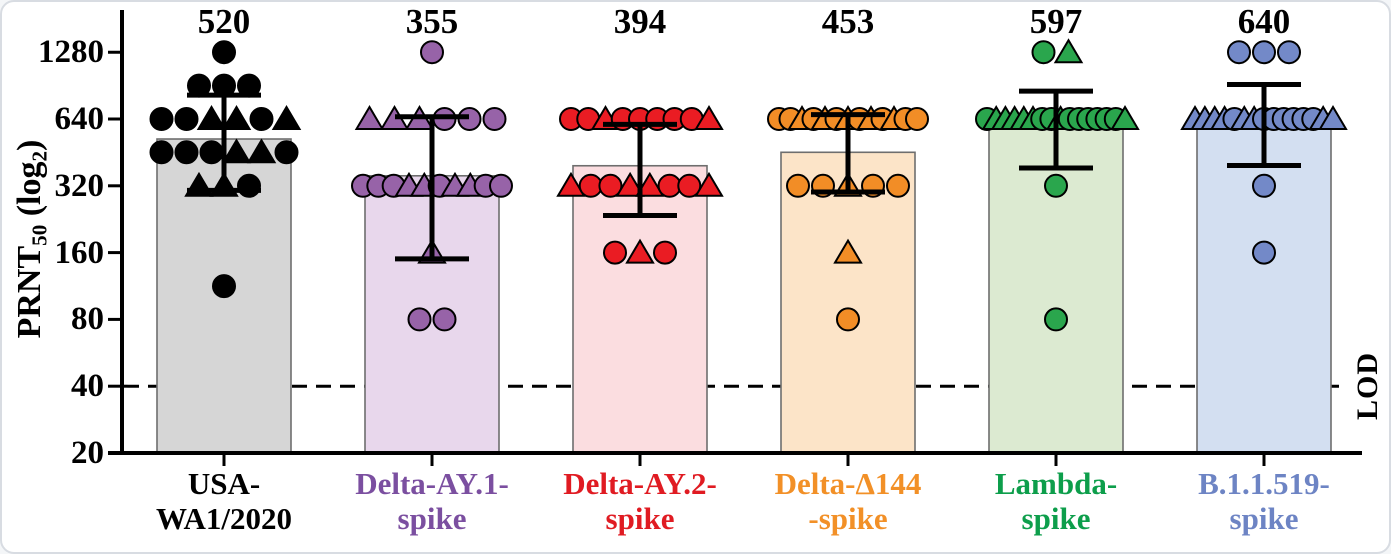 Image resolution: width=1391 pixels, height=554 pixels. I want to click on x-label-lambda-spike: Lambda- spike, so click(1056, 501).